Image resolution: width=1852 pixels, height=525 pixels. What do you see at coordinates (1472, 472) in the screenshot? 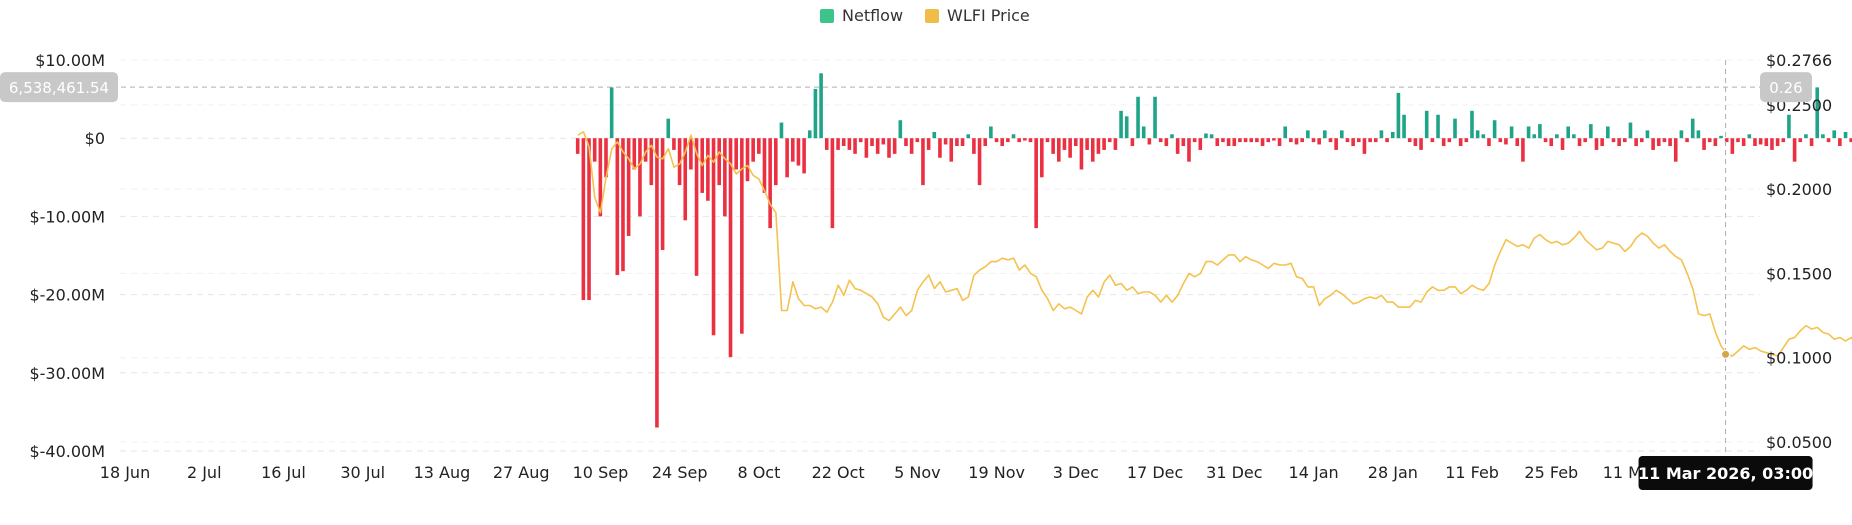
I see `x-tick-label: 11 Feb` at bounding box center [1472, 472].